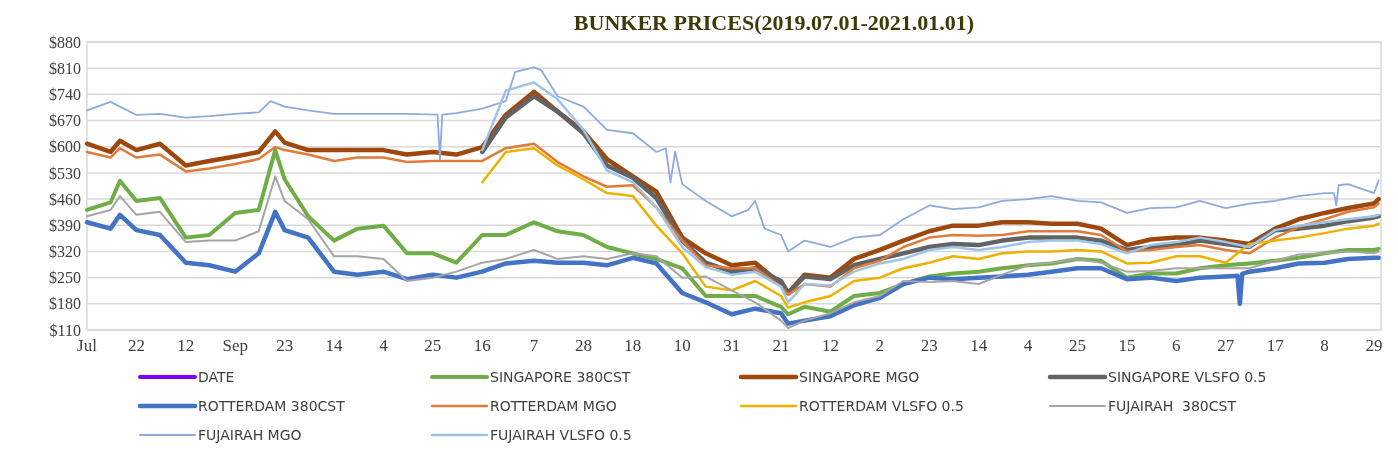 The width and height of the screenshot is (1398, 449). Describe the element at coordinates (881, 405) in the screenshot. I see `legend-label: ROTTERDAM VLSFO 0.5` at that location.